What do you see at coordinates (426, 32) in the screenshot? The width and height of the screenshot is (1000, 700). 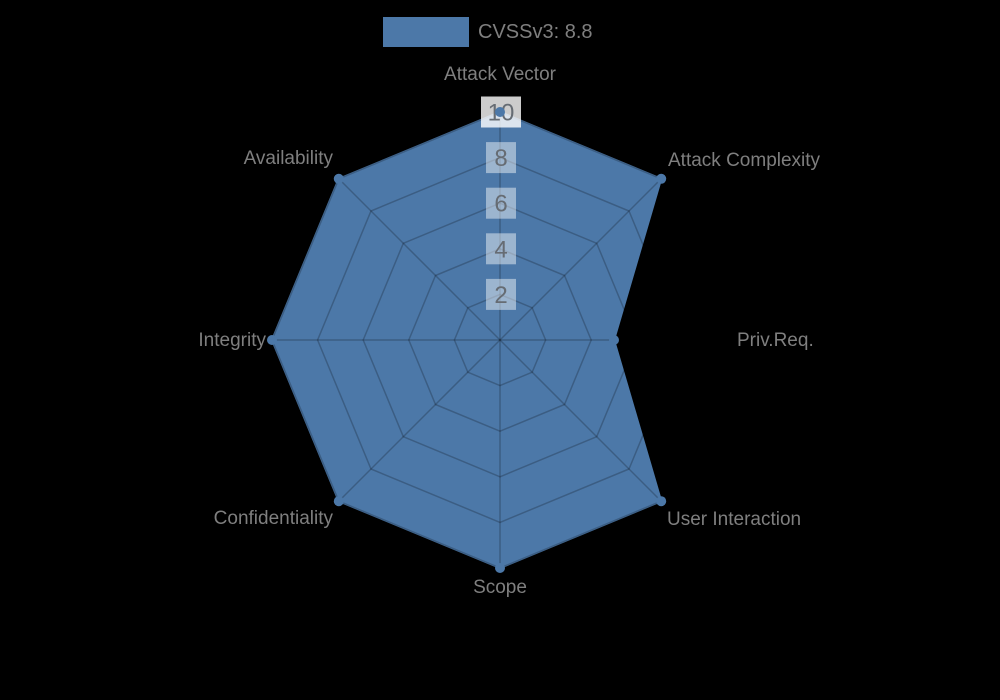 I see `legend-swatch` at bounding box center [426, 32].